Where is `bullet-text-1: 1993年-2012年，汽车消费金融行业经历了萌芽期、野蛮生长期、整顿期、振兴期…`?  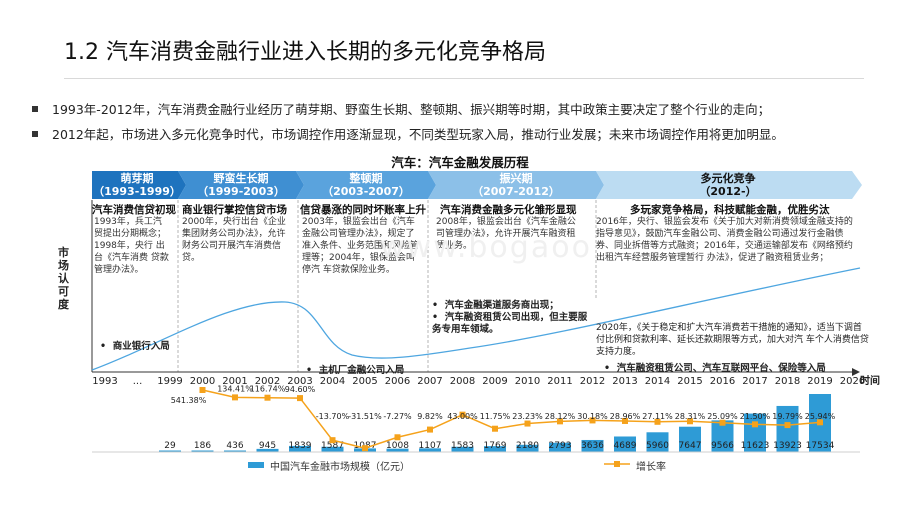
bullet-text-1: 1993年-2012年，汽车消费金融行业经历了萌芽期、野蛮生长期、整顿期、振兴期… is located at coordinates (411, 109).